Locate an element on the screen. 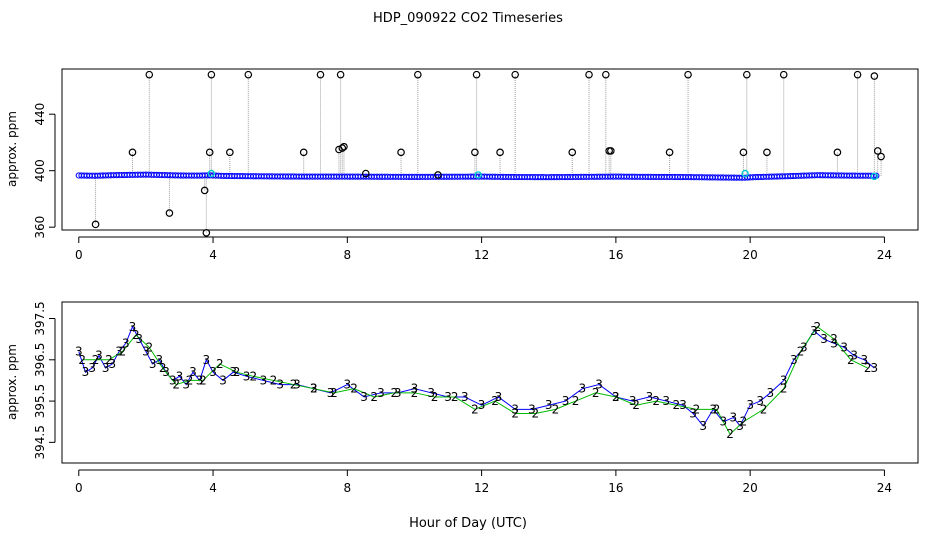 The width and height of the screenshot is (936, 540). bottom-y-tick-label: 396.5 is located at coordinates (40, 360).